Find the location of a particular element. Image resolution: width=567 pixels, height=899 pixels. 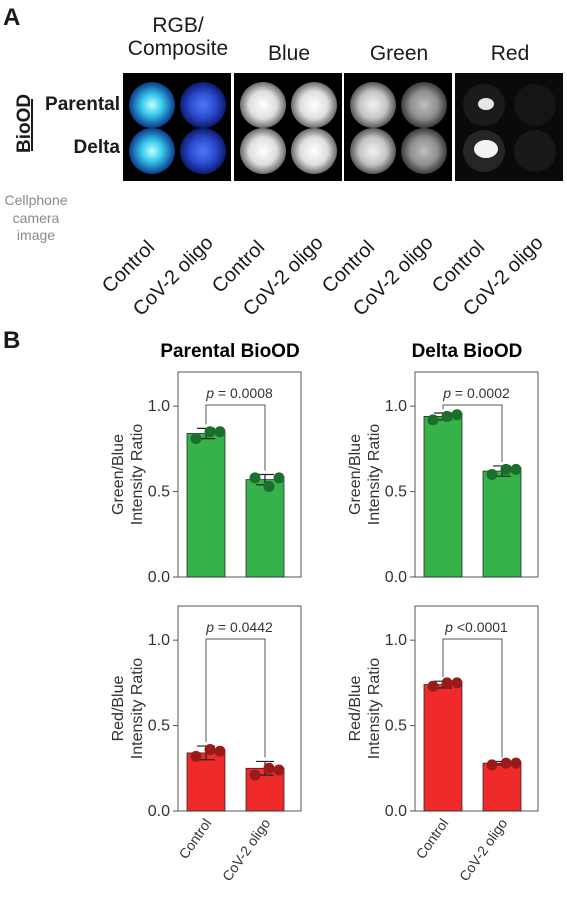

chart-title-parental: Parental BioOD is located at coordinates (229, 351).